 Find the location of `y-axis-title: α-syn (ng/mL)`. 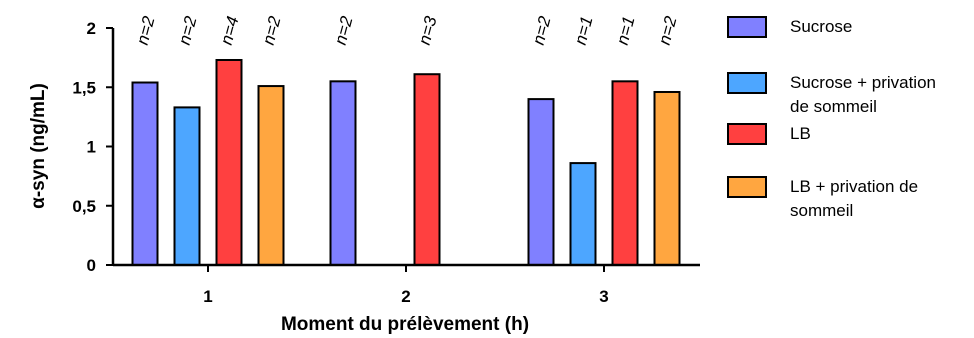

y-axis-title: α-syn (ng/mL) is located at coordinates (38, 146).